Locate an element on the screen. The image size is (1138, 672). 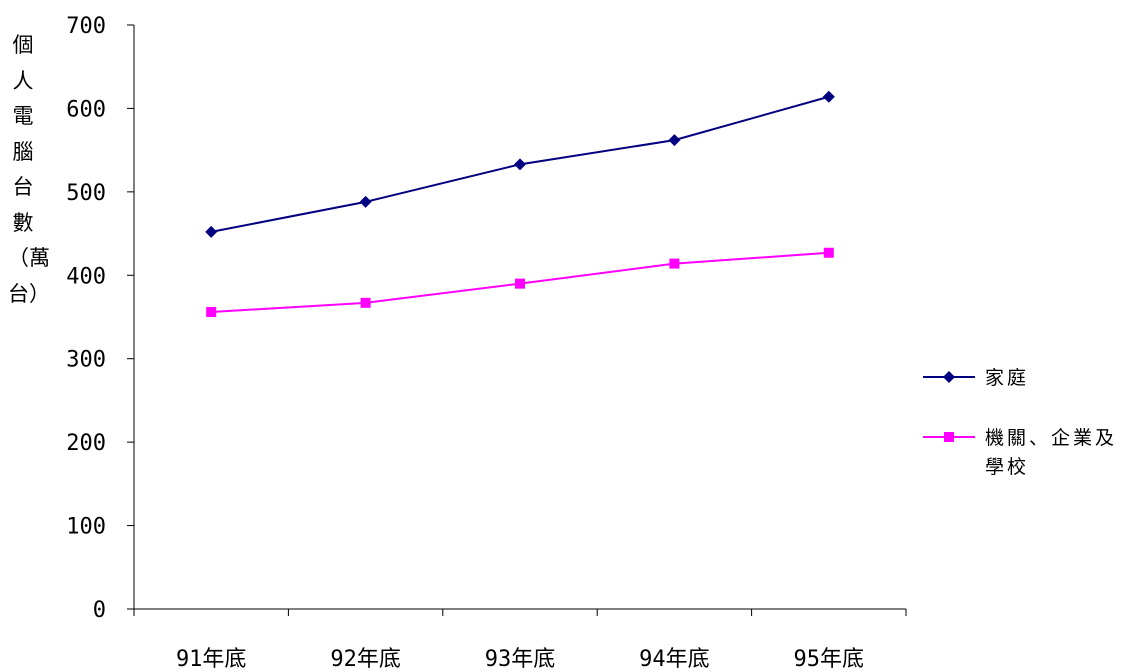
y-ticks: 0 100 200 300 400 500 600 700 is located at coordinates (100, 318).